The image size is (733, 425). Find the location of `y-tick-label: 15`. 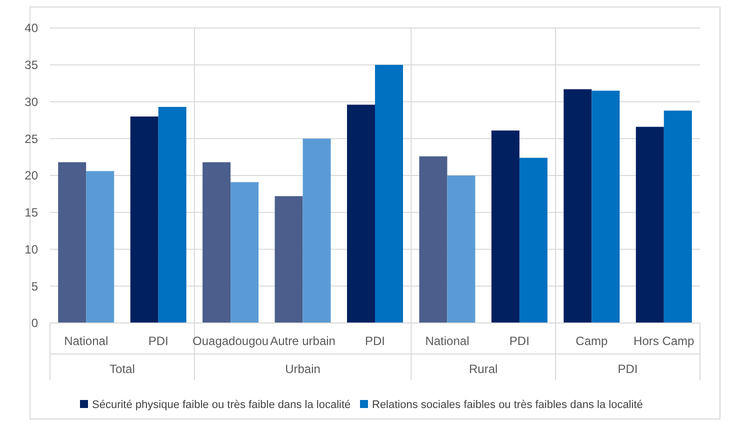

y-tick-label: 15 is located at coordinates (31, 213).